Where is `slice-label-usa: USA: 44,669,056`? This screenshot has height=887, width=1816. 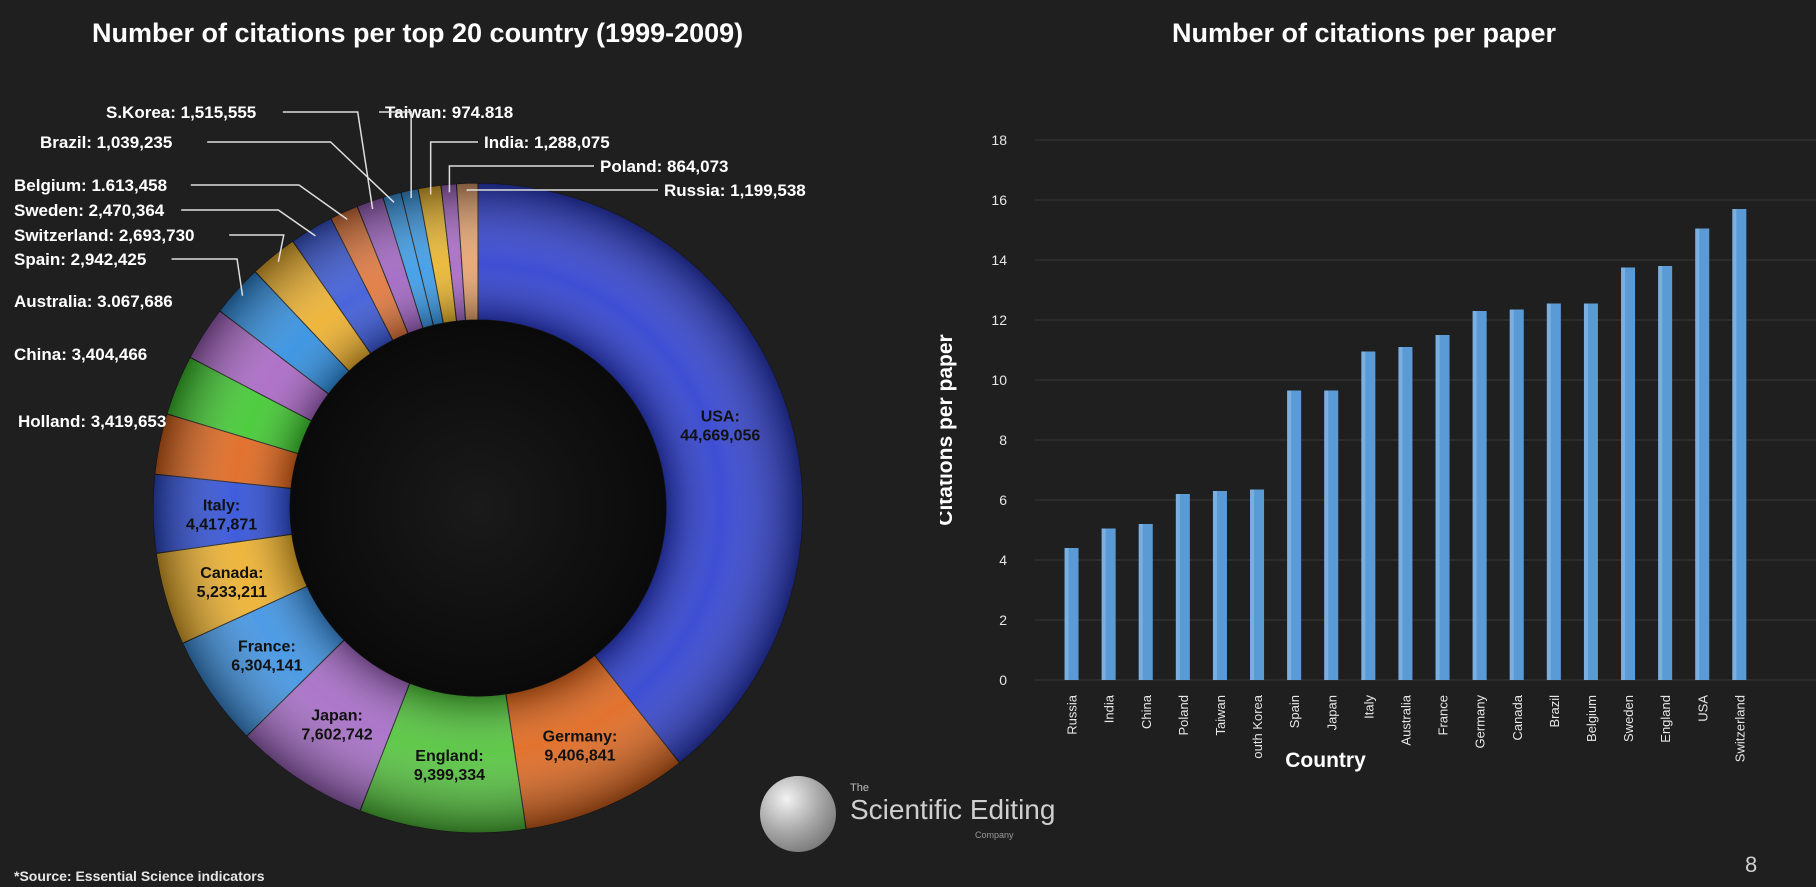 slice-label-usa: USA: 44,669,056 is located at coordinates (720, 427).